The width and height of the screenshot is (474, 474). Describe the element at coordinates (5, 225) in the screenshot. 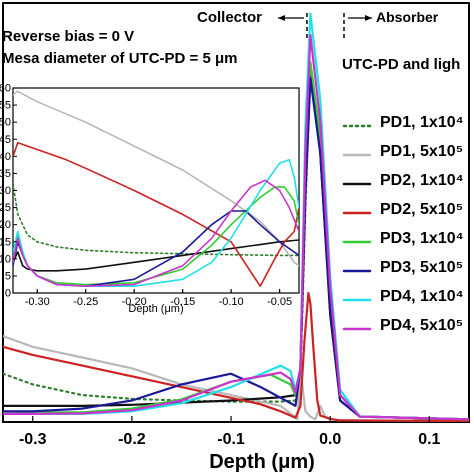

I see `inset-y-tick-label: 20` at that location.